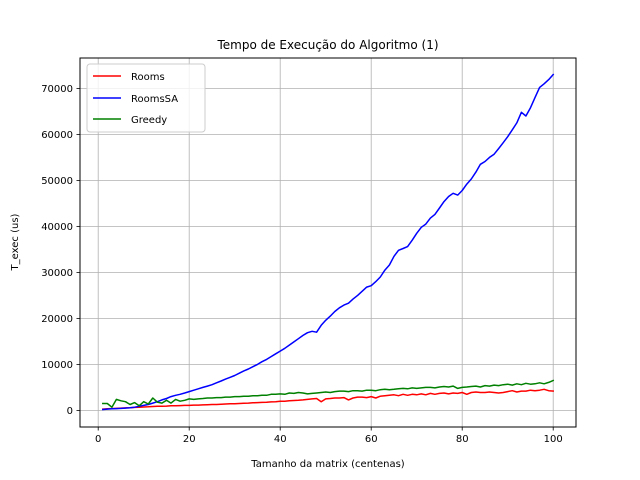 The image size is (640, 480). Describe the element at coordinates (189, 439) in the screenshot. I see `x-tick-label: 20` at that location.